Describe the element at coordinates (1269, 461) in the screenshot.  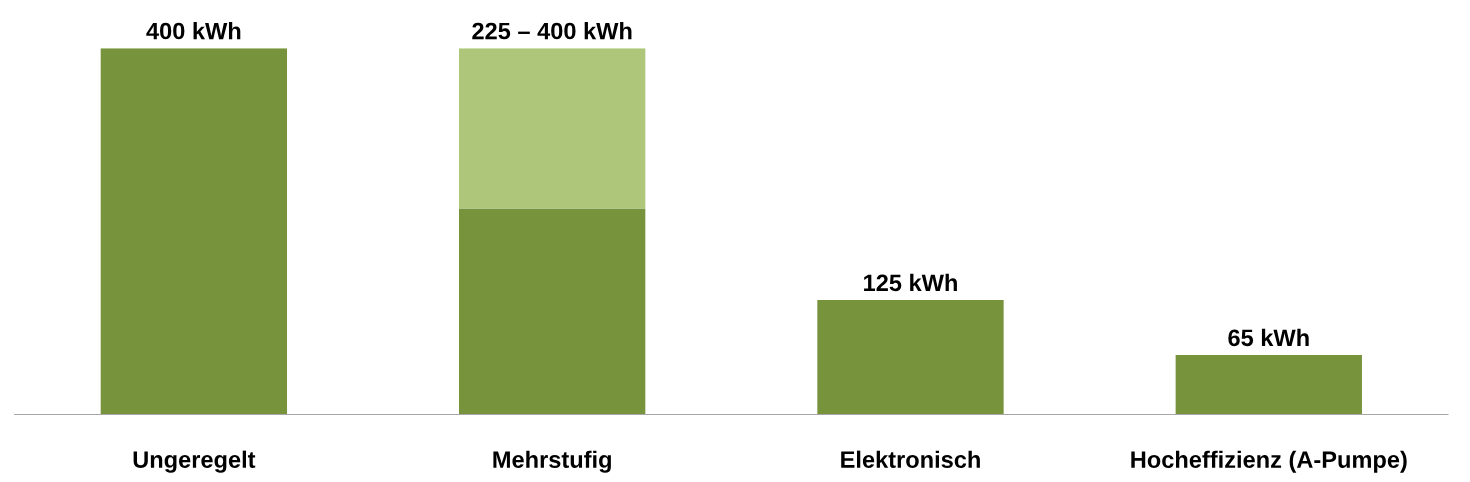
I see `x-tick-label: Hocheffizienz (A-Pumpe)` at that location.